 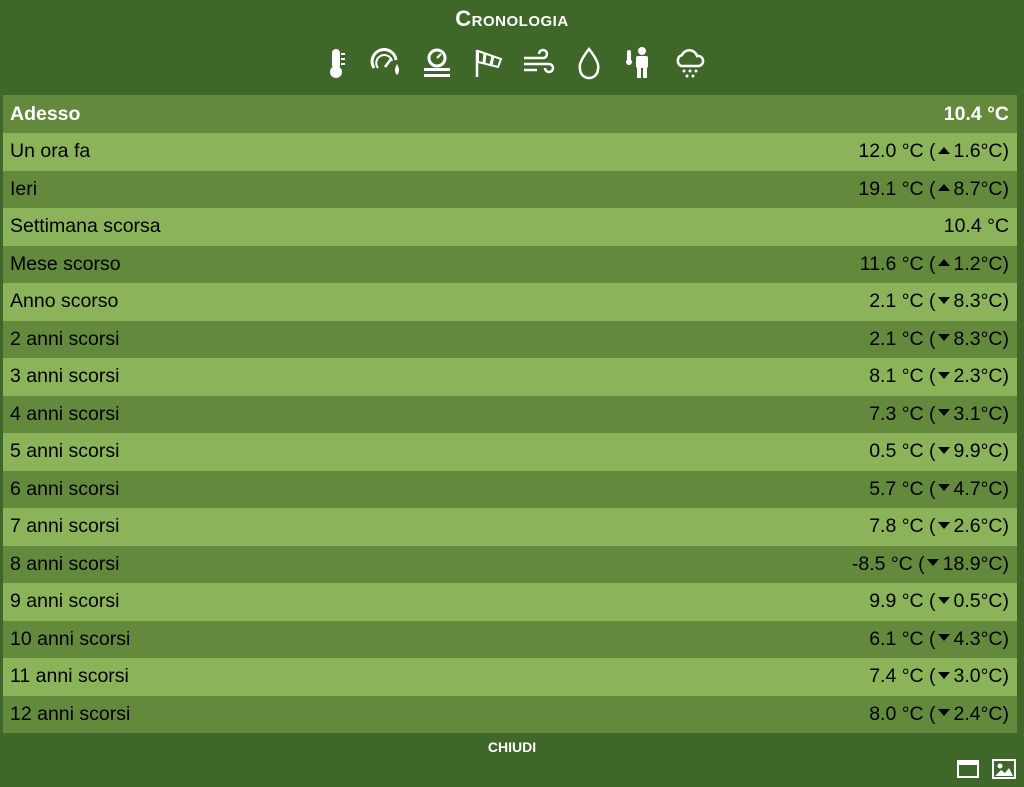 What do you see at coordinates (510, 264) in the screenshot?
I see `table-row: Mese scorso 11.6 °C ( 1.2°C)` at bounding box center [510, 264].